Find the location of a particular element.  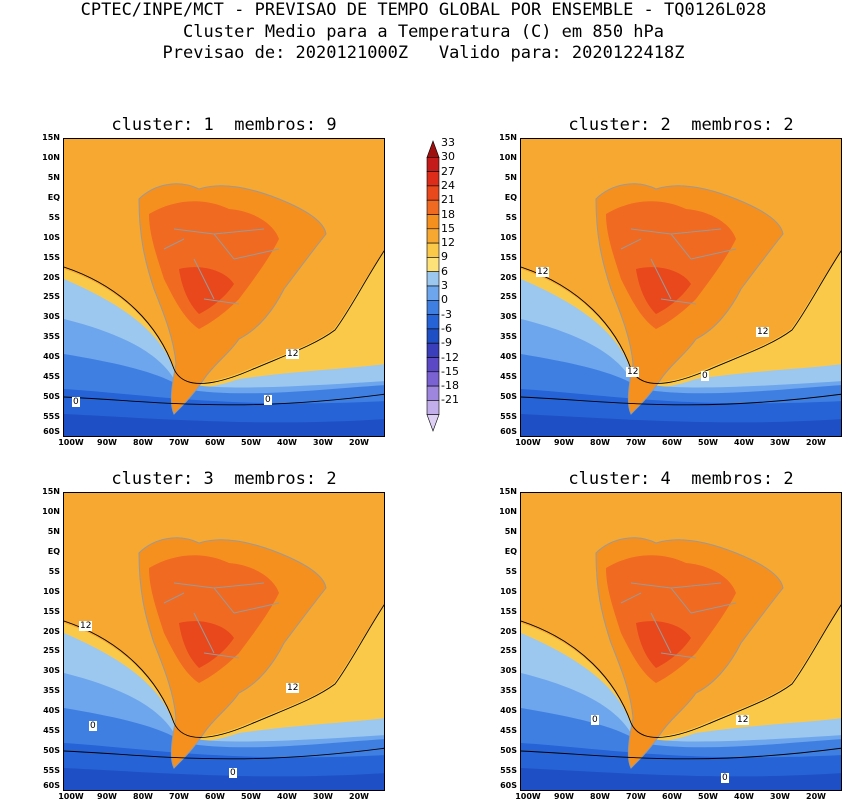

colorbar-label: 0 is located at coordinates (444, 300).